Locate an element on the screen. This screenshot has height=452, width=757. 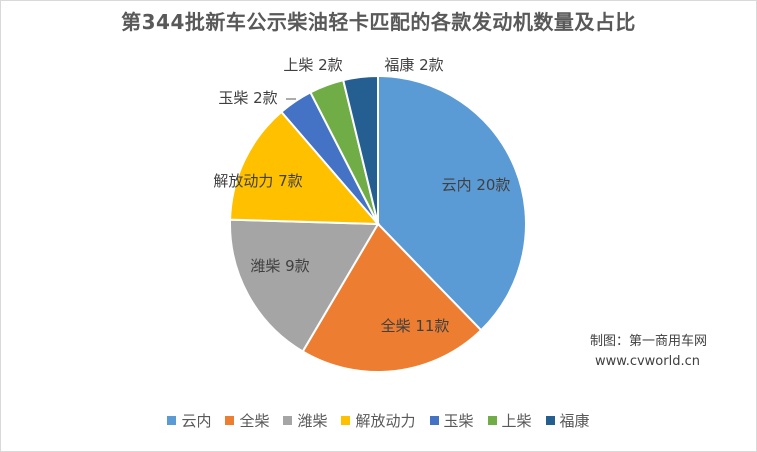
legend-item-0: 云内 is located at coordinates (189, 420).